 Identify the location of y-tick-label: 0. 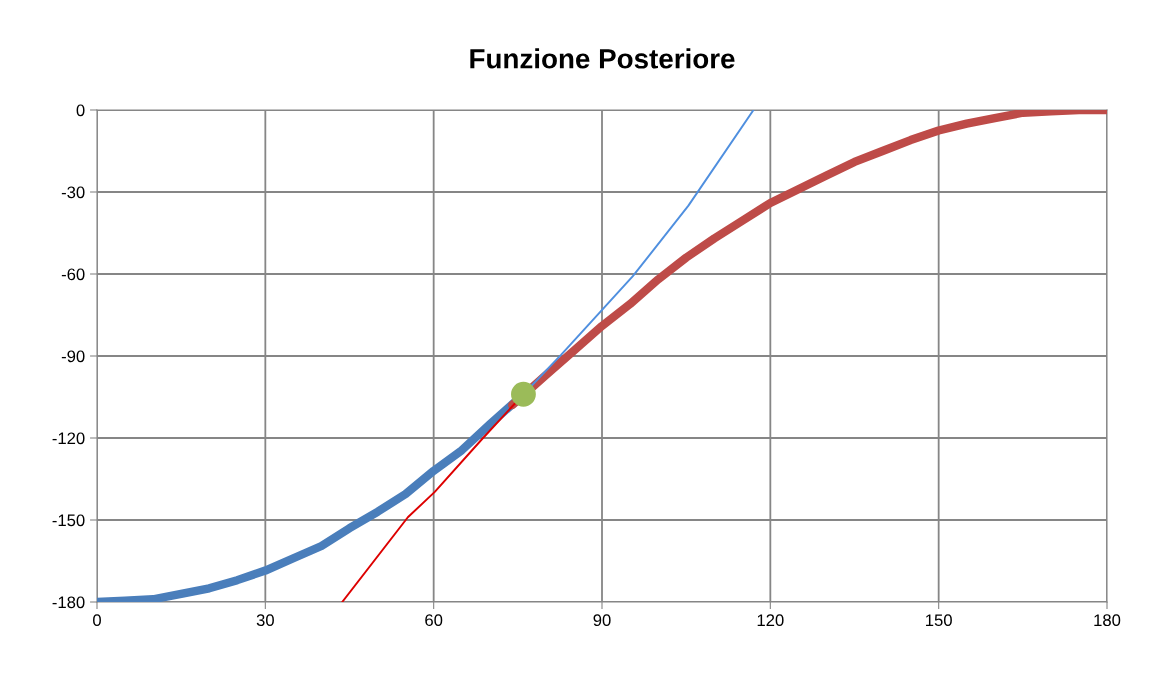
(80, 110).